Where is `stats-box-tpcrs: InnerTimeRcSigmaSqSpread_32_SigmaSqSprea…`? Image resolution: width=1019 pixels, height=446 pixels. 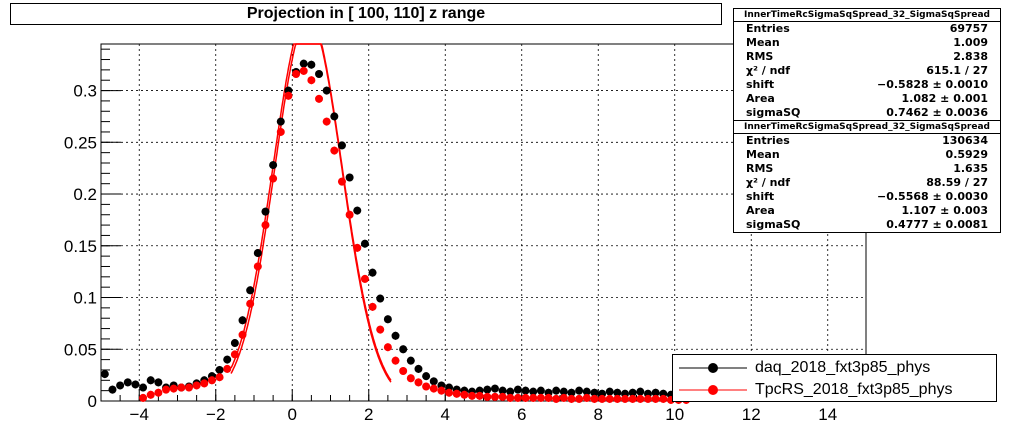 stats-box-tpcrs: InnerTimeRcSigmaSqSpread_32_SigmaSqSprea… is located at coordinates (867, 176).